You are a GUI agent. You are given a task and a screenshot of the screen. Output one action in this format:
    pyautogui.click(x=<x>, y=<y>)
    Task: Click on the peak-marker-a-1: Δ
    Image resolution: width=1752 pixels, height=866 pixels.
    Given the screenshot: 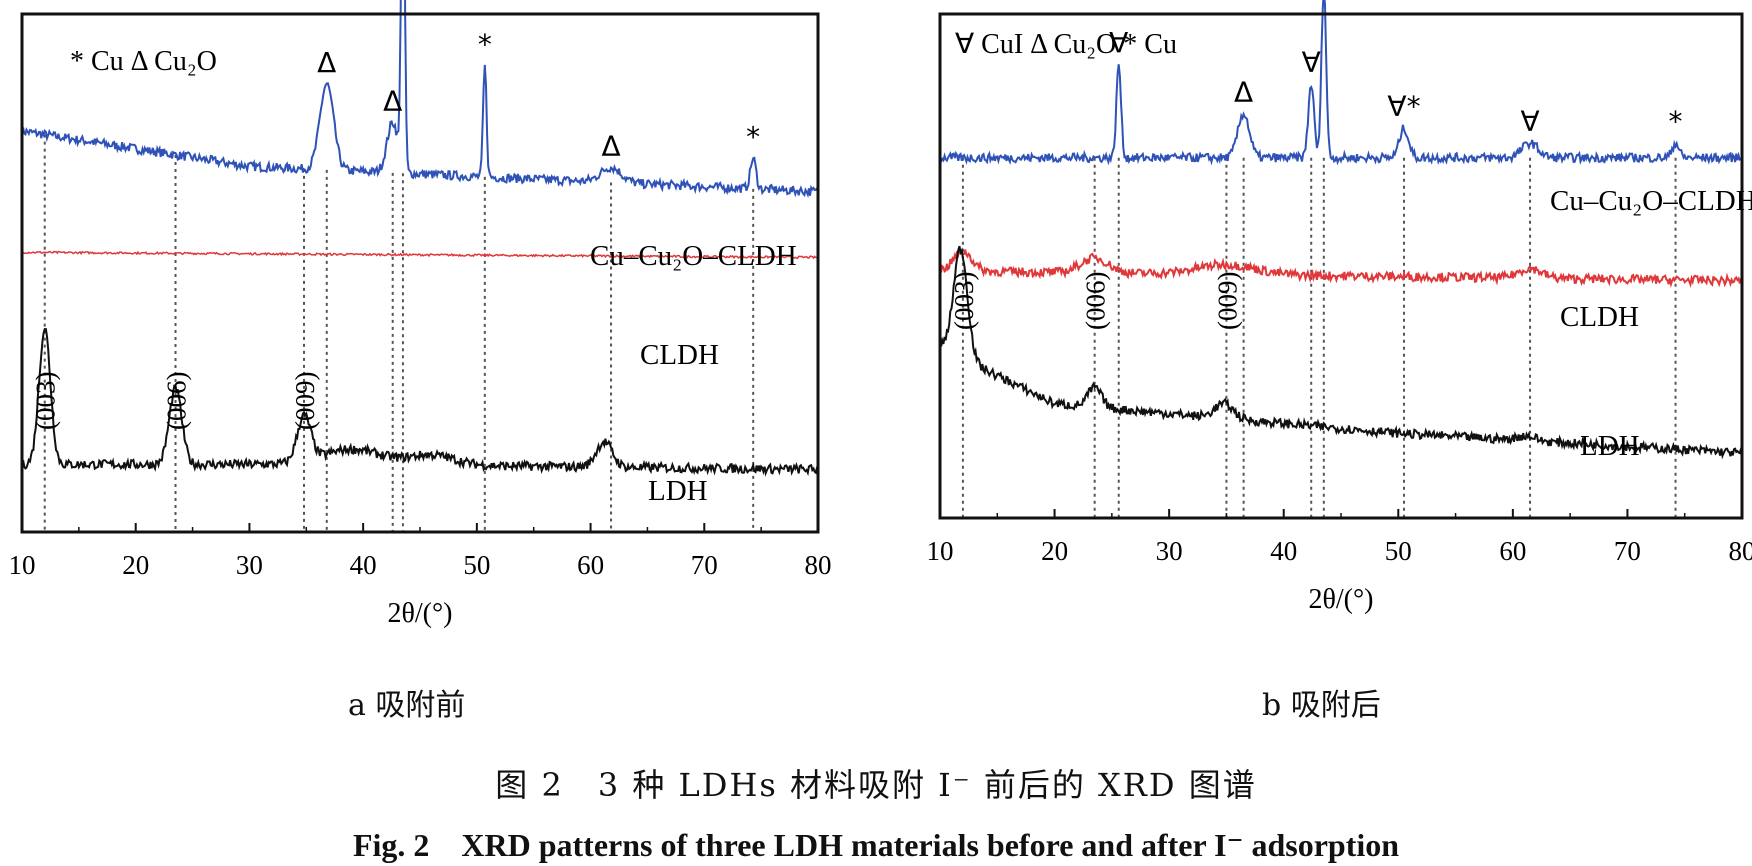 What is the action you would take?
    pyautogui.click(x=392, y=100)
    